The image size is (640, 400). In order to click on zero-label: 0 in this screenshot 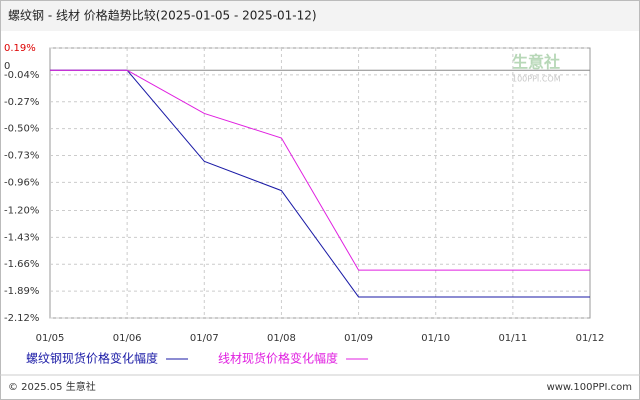, I will do `click(7, 66)`.